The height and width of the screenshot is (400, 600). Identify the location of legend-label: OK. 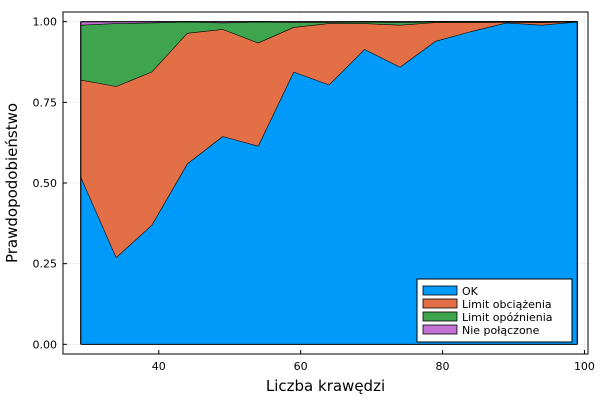
(470, 291).